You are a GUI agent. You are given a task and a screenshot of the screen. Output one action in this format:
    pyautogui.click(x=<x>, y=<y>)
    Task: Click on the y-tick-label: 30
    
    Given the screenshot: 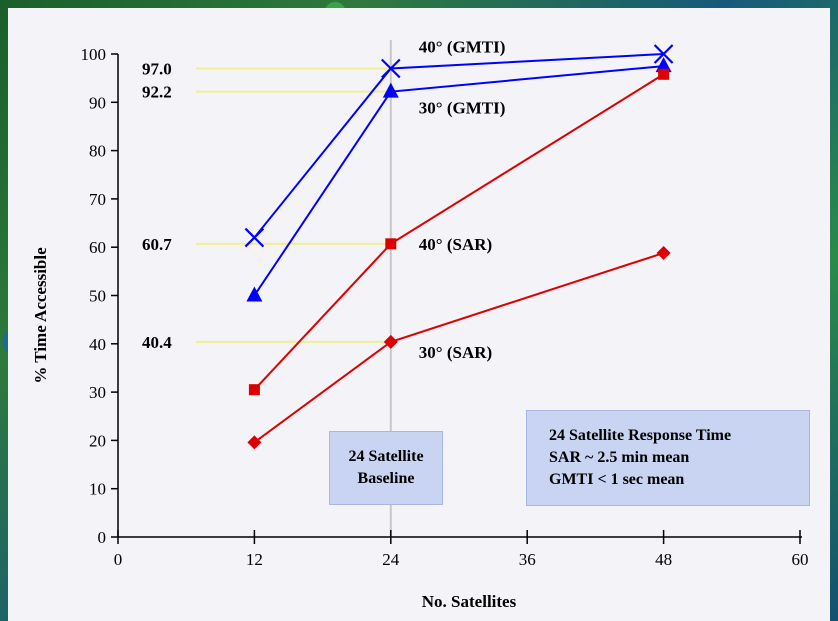 What is the action you would take?
    pyautogui.click(x=97, y=392)
    